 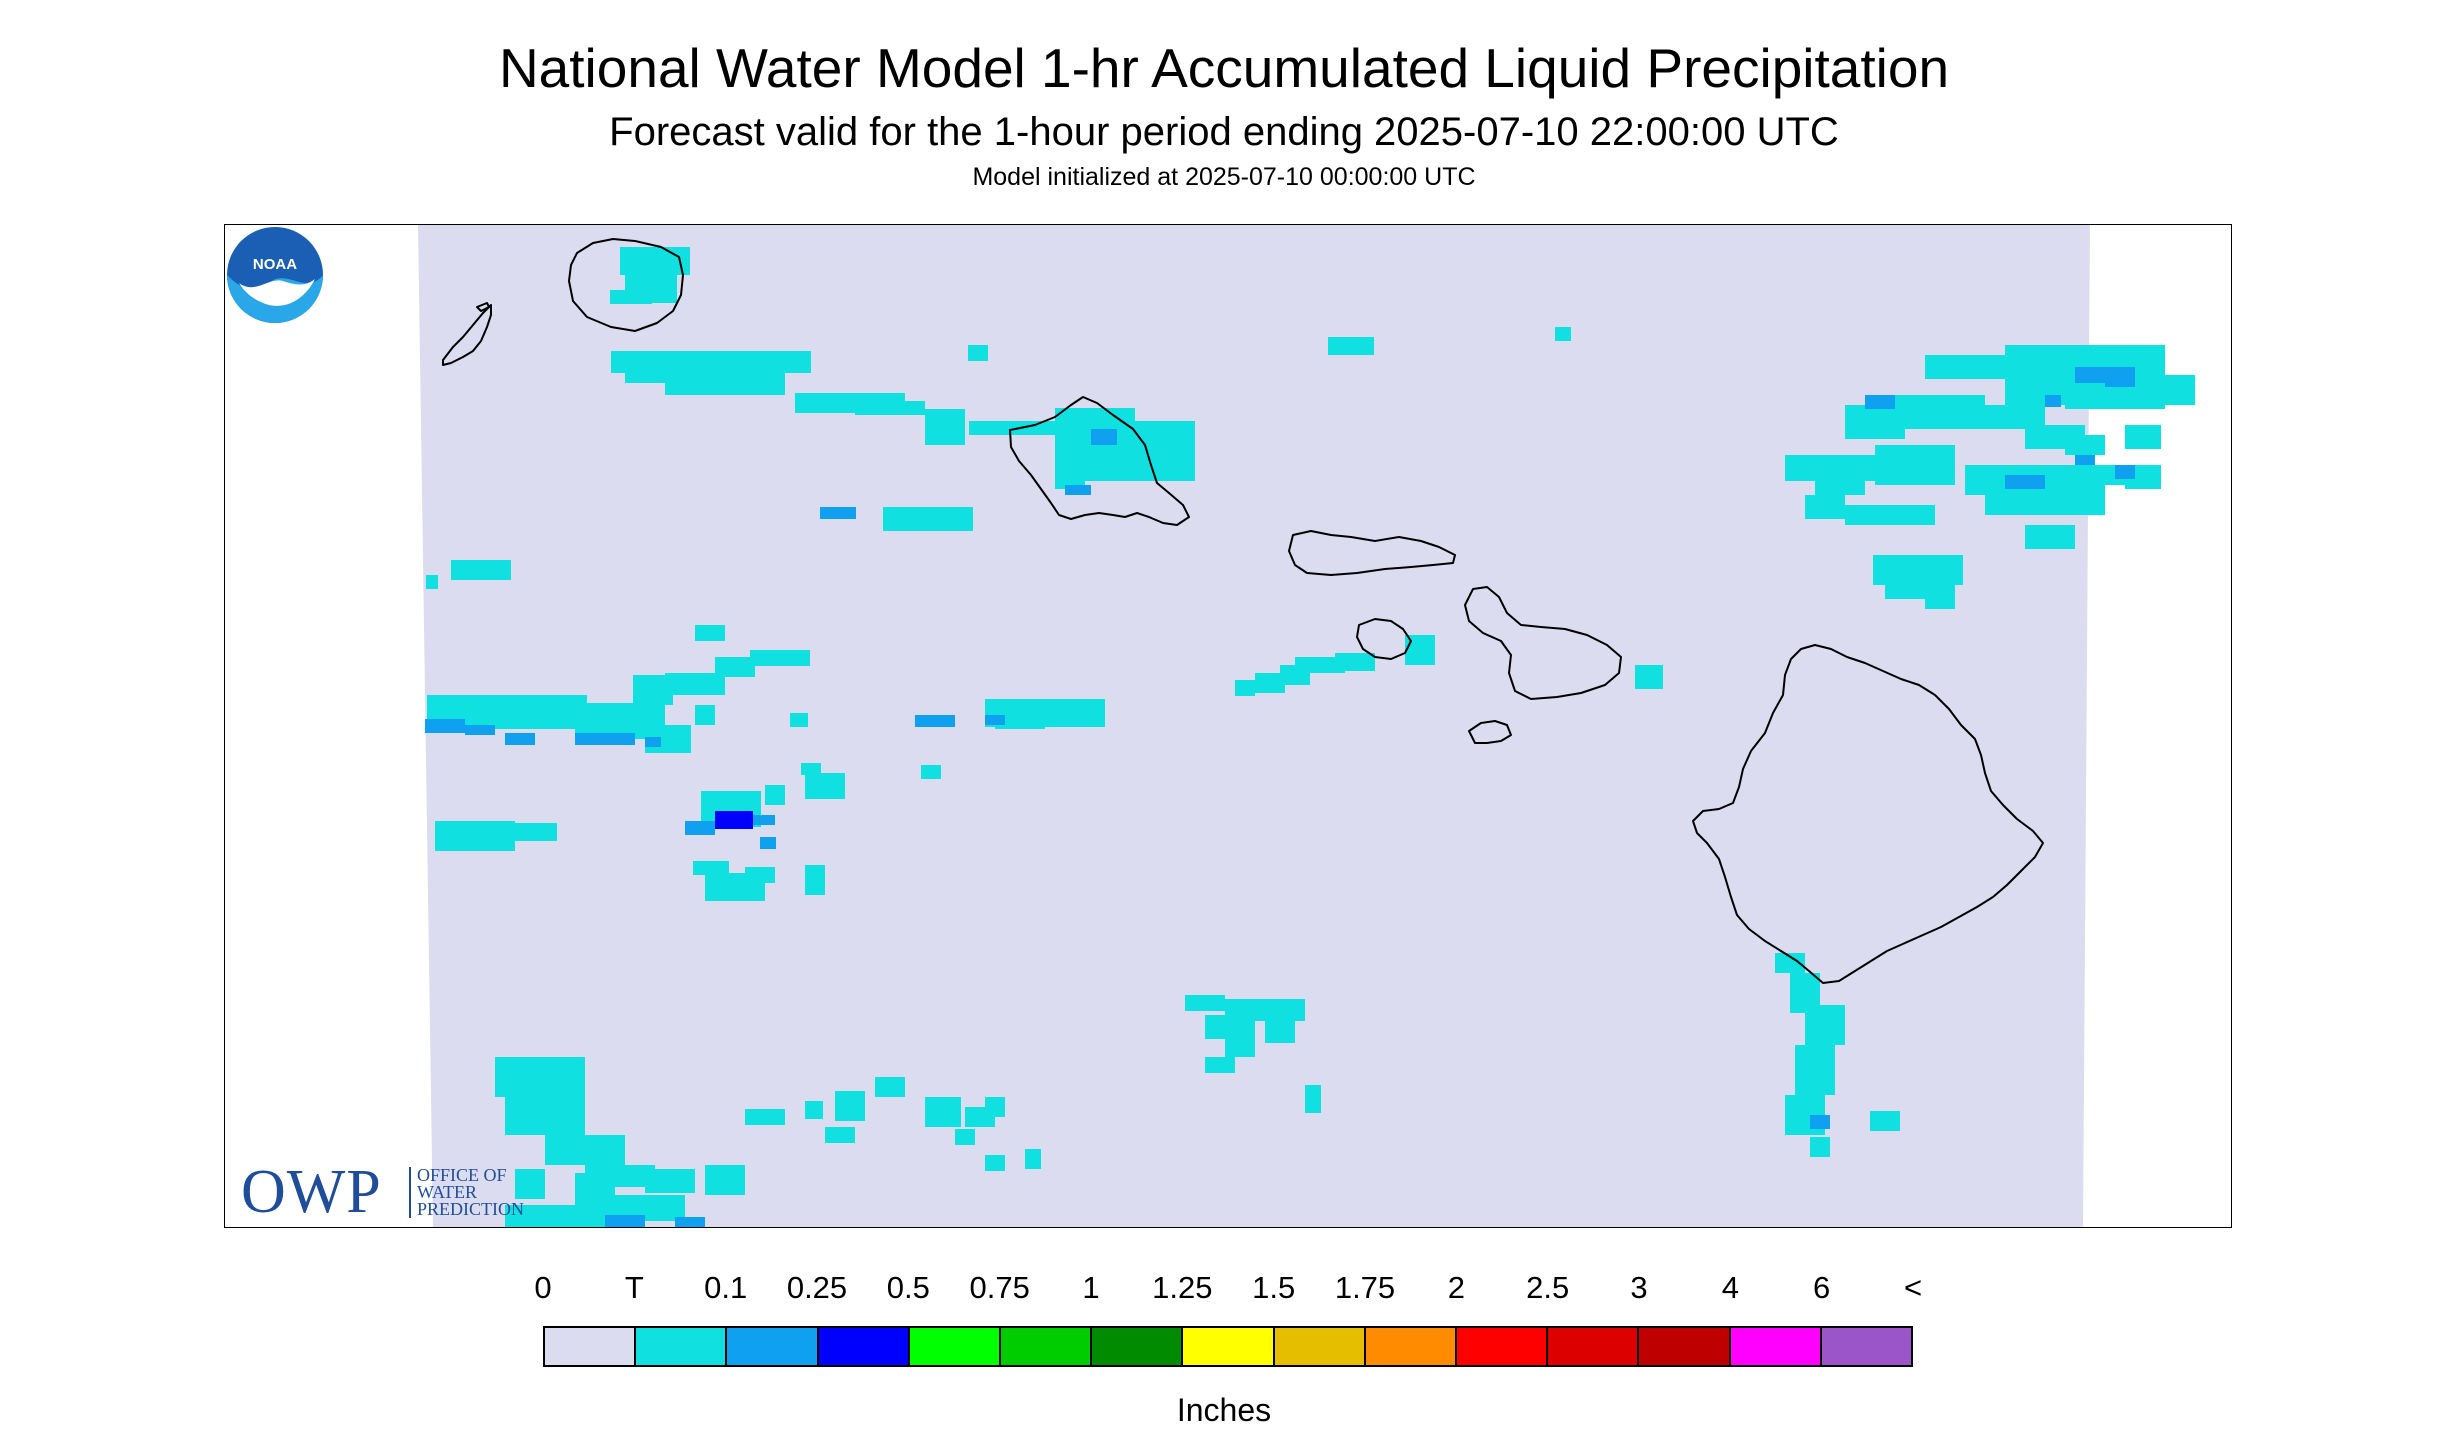 I want to click on maui-island, so click(x=1543, y=643).